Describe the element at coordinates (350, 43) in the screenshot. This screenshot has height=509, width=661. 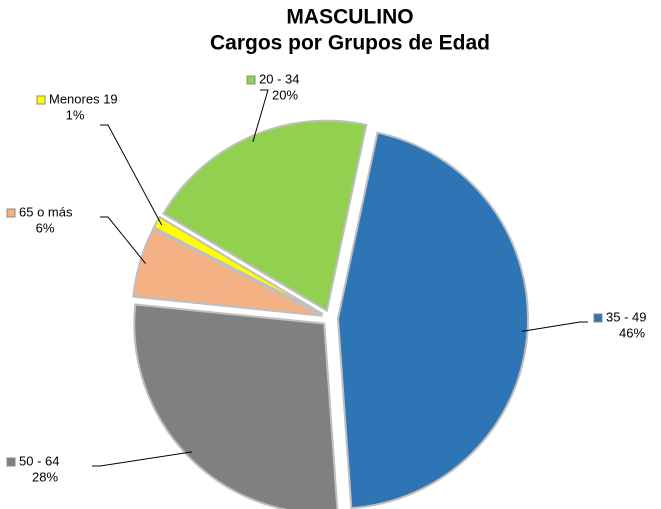
I see `chart-subtitle: Cargos por Grupos de Edad` at that location.